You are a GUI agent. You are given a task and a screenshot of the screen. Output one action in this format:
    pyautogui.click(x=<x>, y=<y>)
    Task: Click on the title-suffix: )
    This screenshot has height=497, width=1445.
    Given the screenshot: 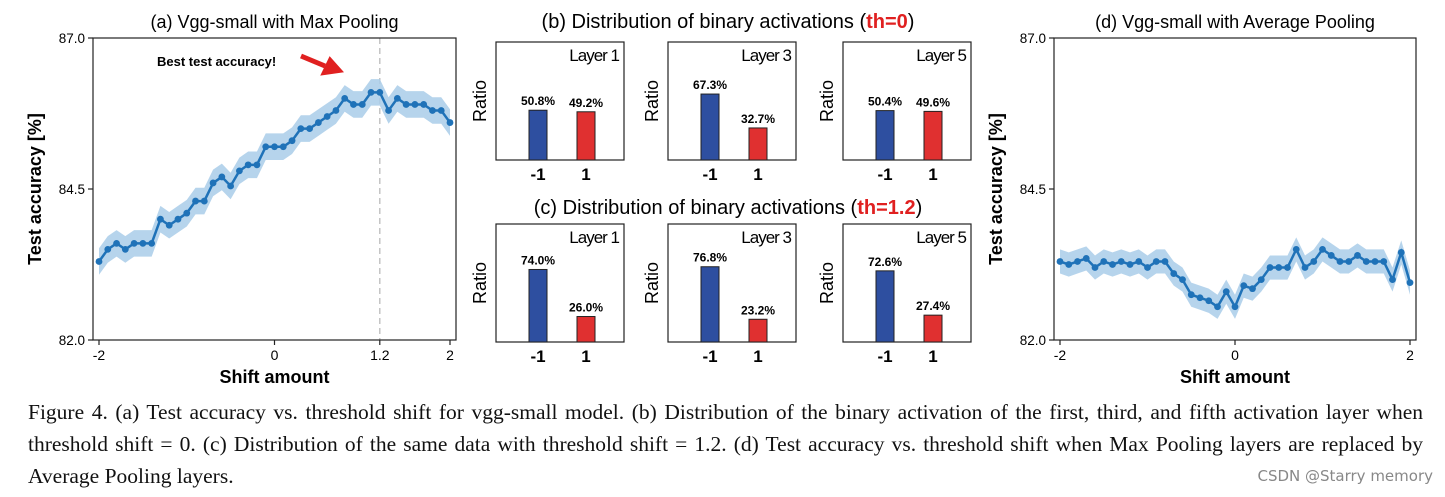 What is the action you would take?
    pyautogui.click(x=919, y=208)
    